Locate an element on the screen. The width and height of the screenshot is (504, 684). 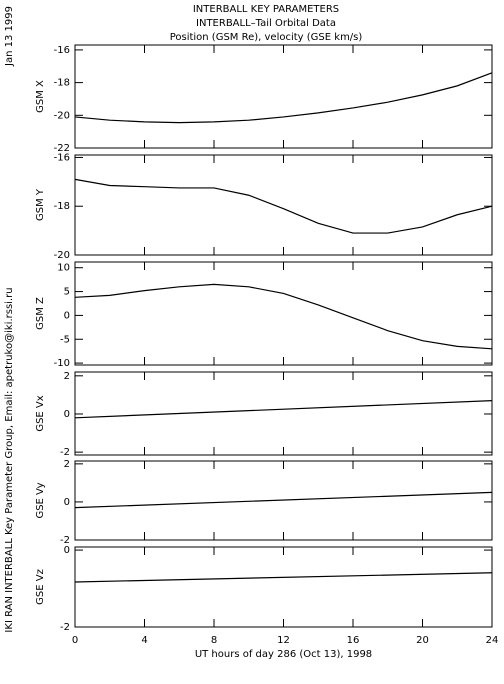
y-tick-label: -5 is located at coordinates (65, 339).